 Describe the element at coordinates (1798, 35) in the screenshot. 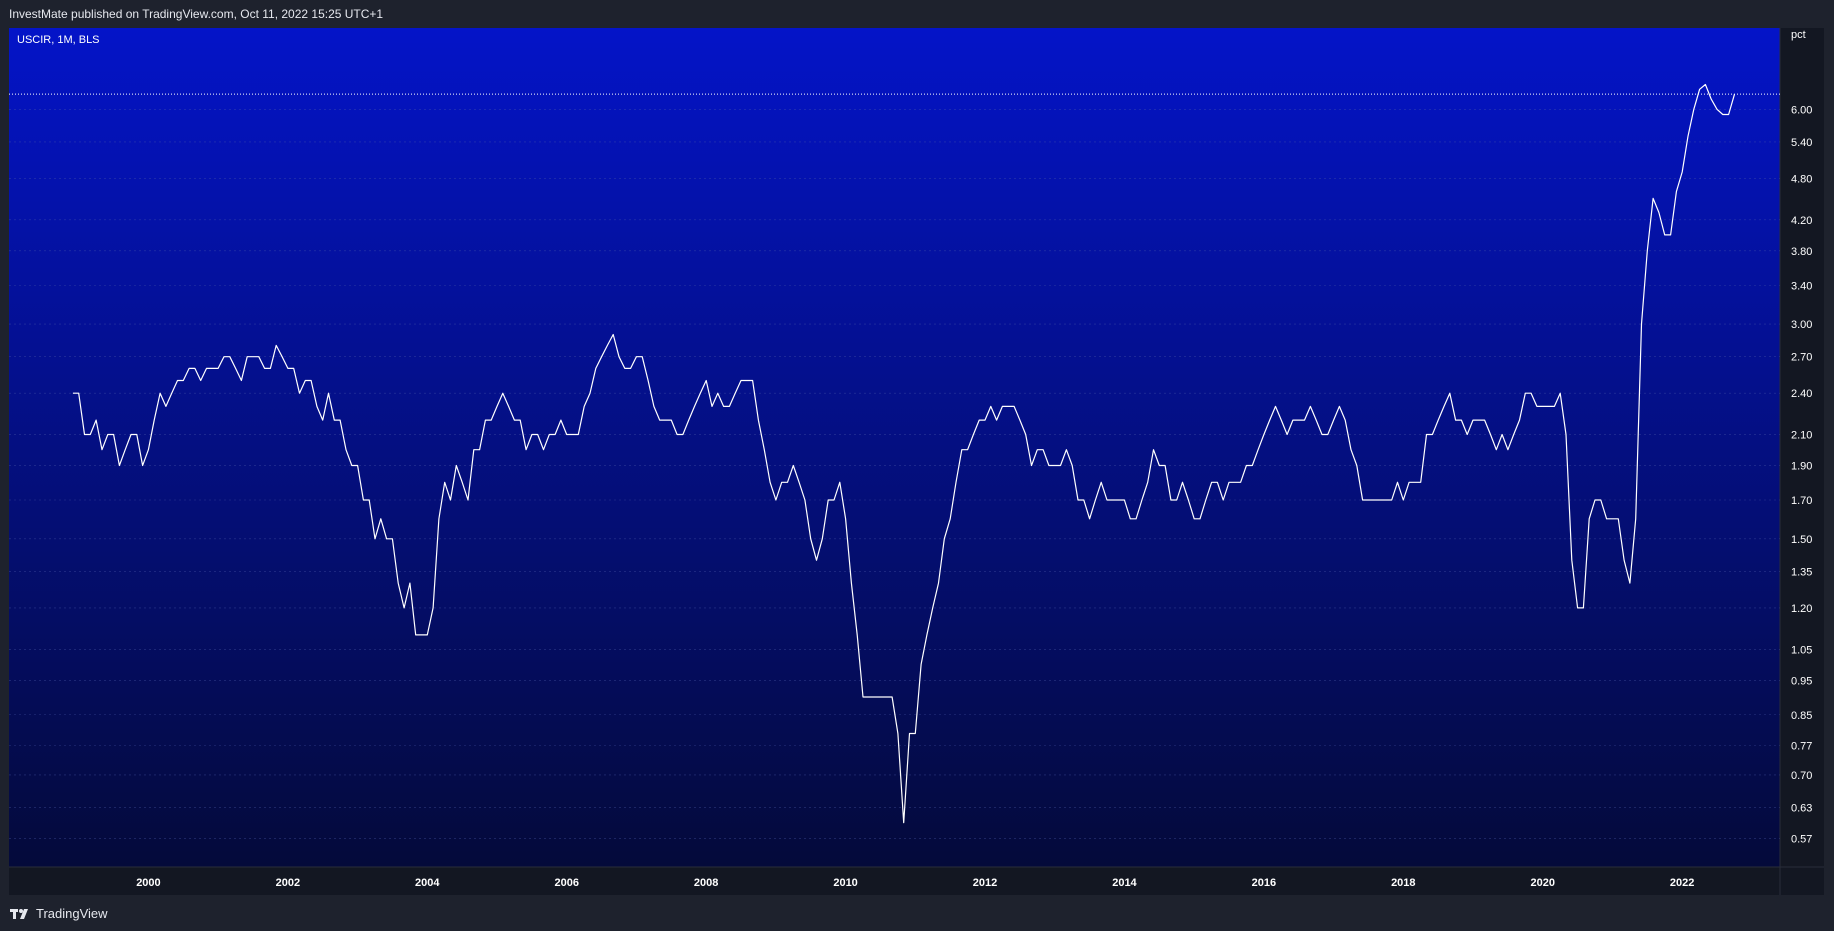

I see `unit-label: pct` at that location.